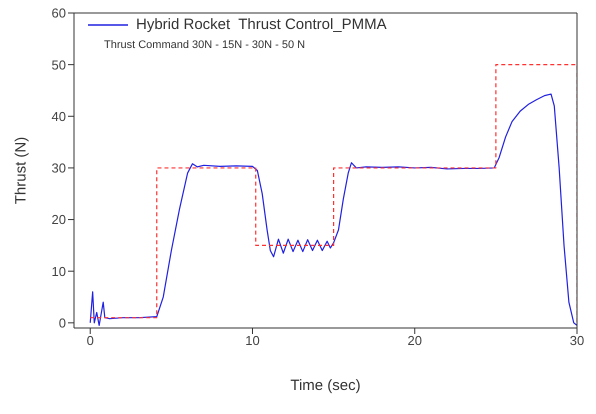 The width and height of the screenshot is (596, 414). I want to click on y-tick-label: 40, so click(59, 116).